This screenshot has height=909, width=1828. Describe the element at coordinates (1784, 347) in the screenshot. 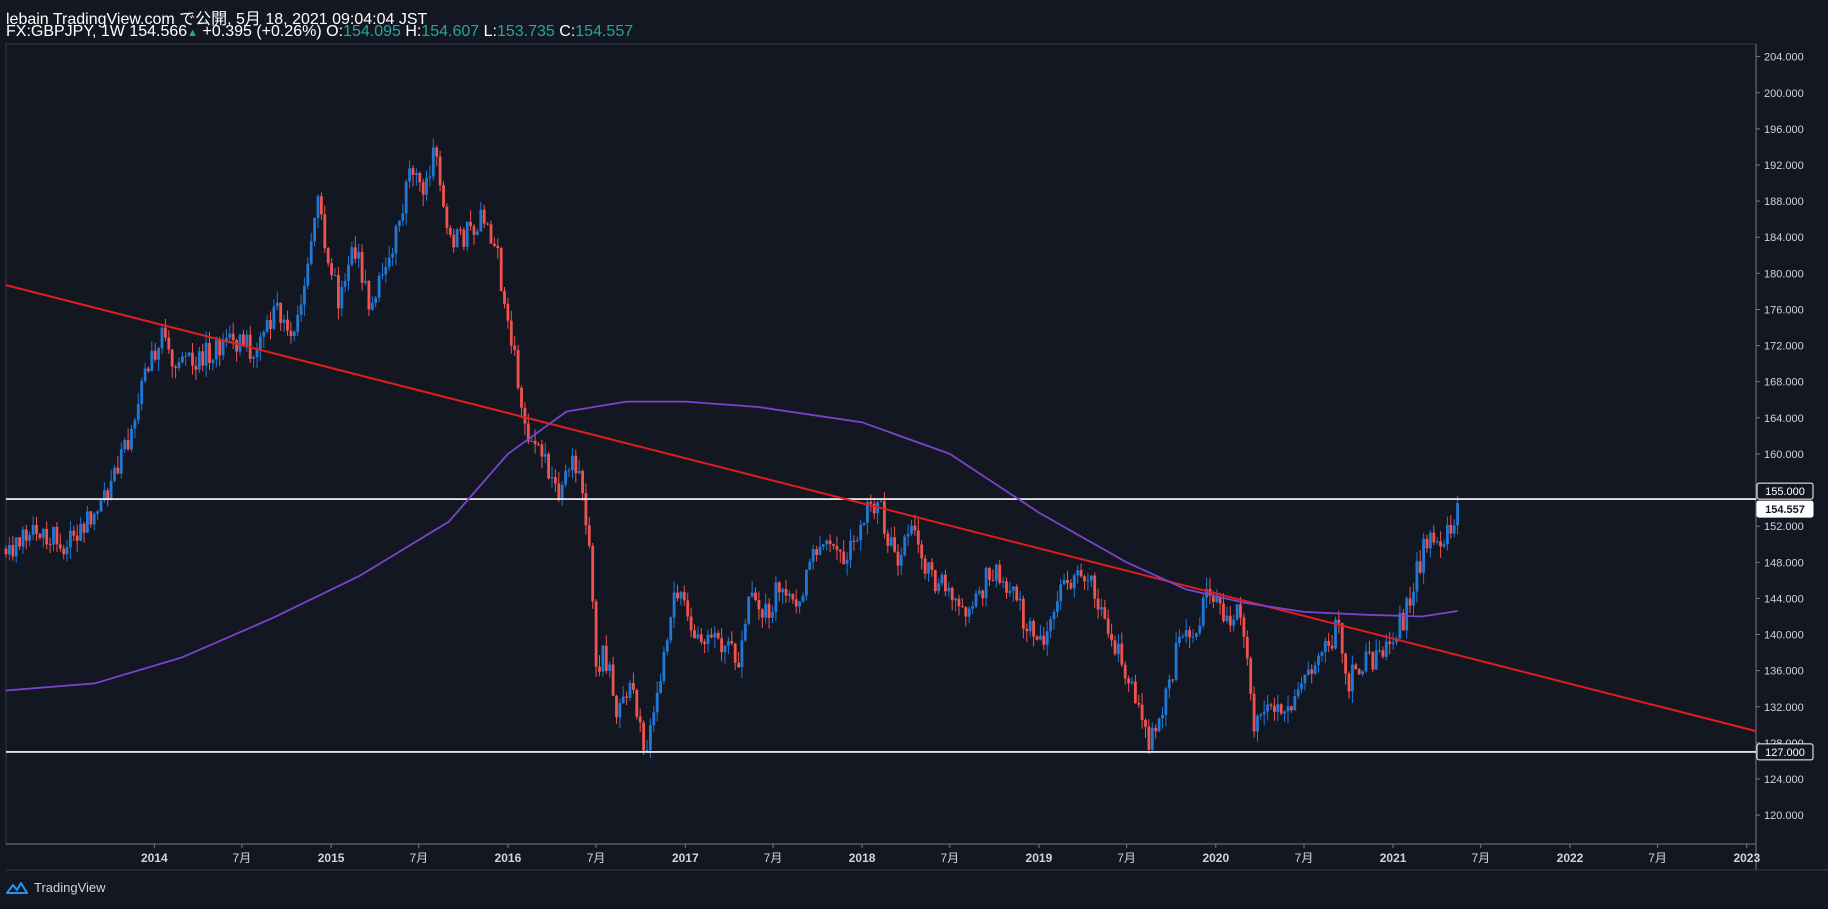

I see `y-tick-label: 172.000` at that location.